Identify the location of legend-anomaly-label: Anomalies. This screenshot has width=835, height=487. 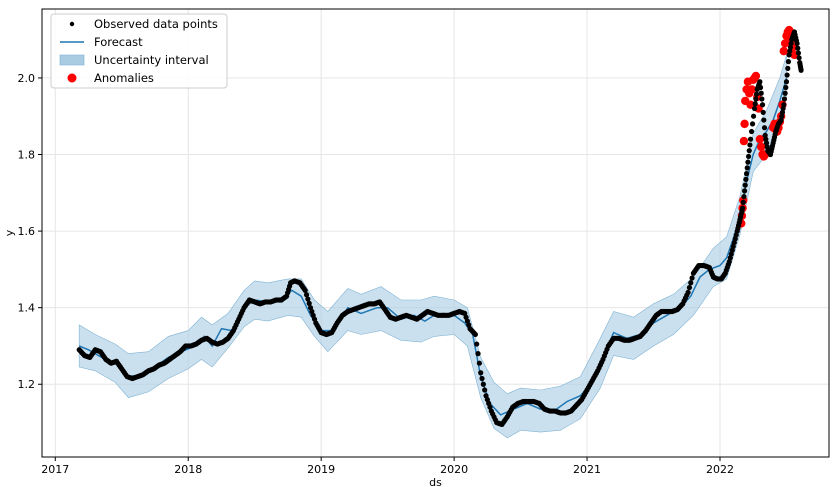
(124, 78).